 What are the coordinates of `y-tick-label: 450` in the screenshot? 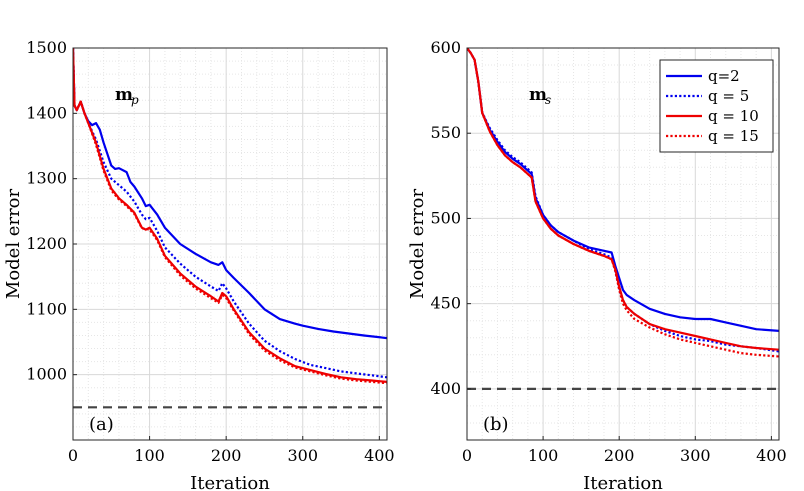 It's located at (445, 303).